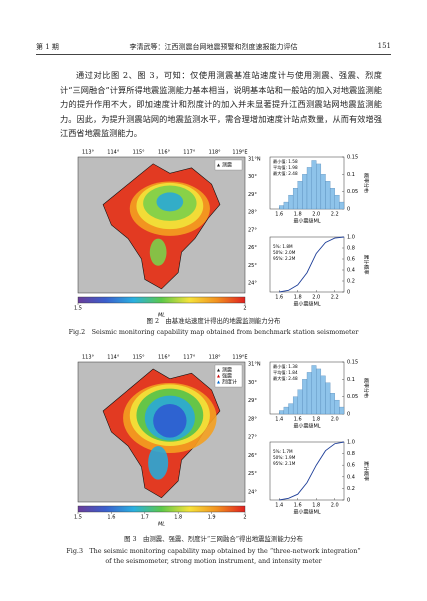 This screenshot has height=601, width=427. What do you see at coordinates (213, 47) in the screenshot?
I see `running-title: 李清武等：江西测震台网地震预警和烈度速报能力评估` at bounding box center [213, 47].